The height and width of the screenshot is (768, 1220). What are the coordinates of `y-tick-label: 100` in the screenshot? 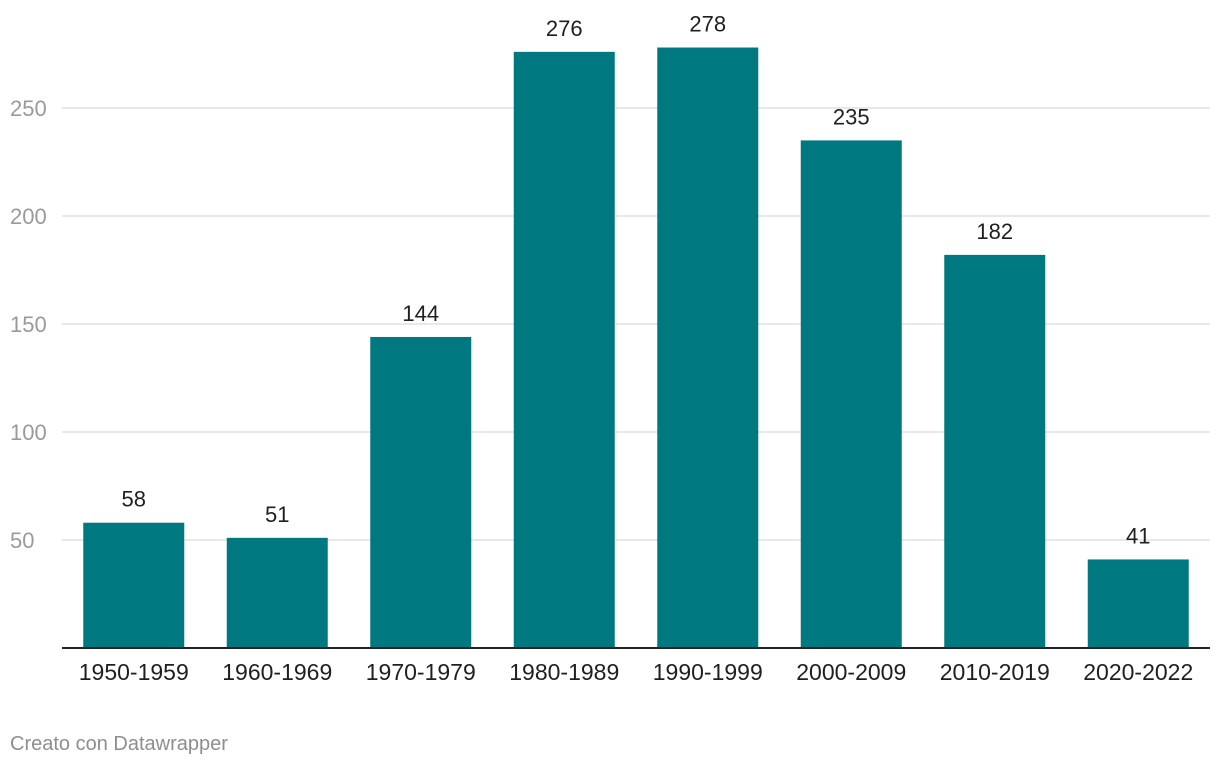 It's located at (28, 432).